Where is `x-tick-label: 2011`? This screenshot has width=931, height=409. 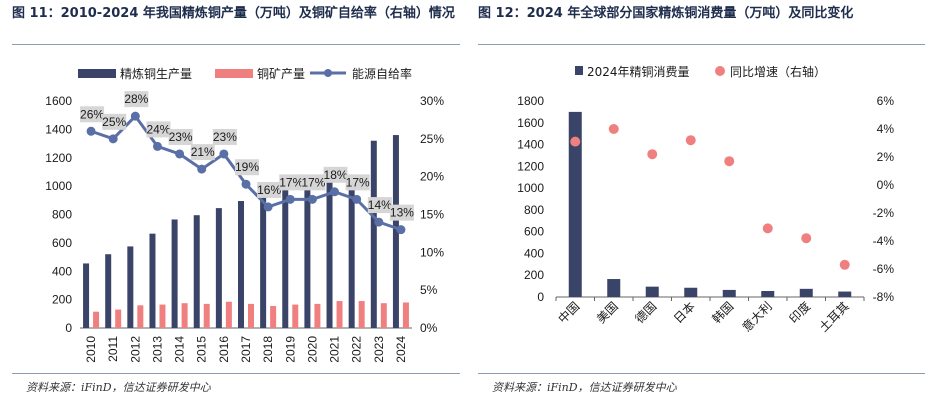 x-tick-label: 2011 is located at coordinates (113, 349).